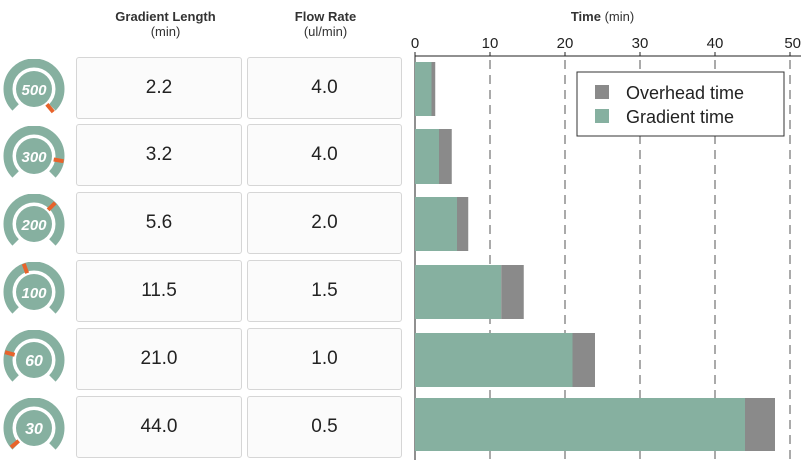  I want to click on gradient-length-cell: 21.0, so click(159, 359).